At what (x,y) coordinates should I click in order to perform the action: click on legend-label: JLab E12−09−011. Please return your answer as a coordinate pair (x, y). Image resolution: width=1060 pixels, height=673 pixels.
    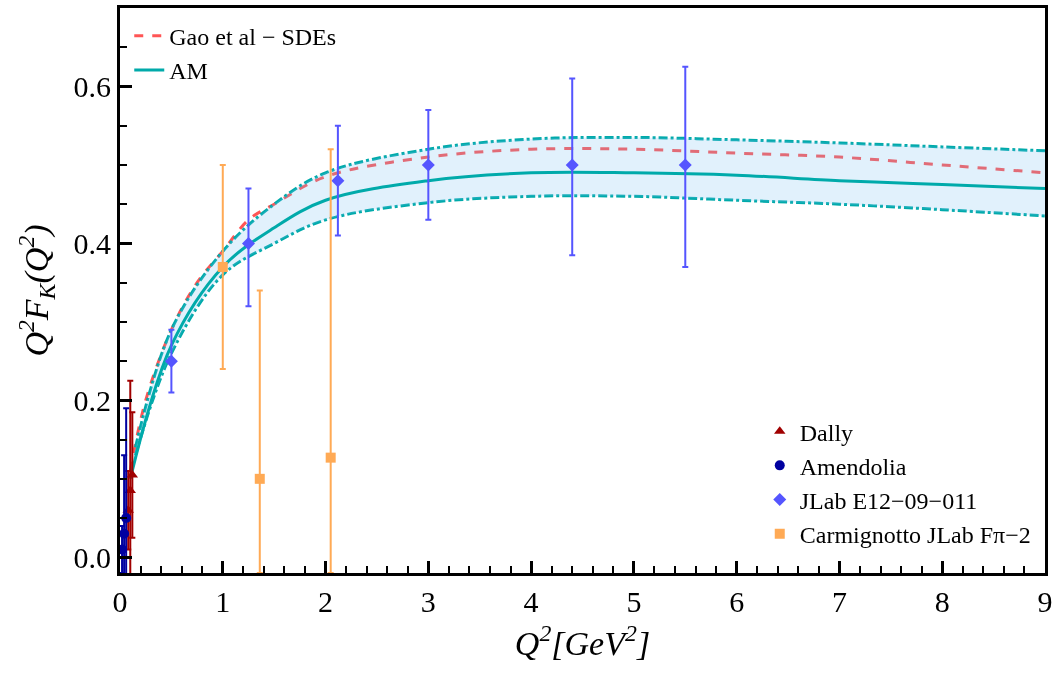
    Looking at the image, I should click on (888, 500).